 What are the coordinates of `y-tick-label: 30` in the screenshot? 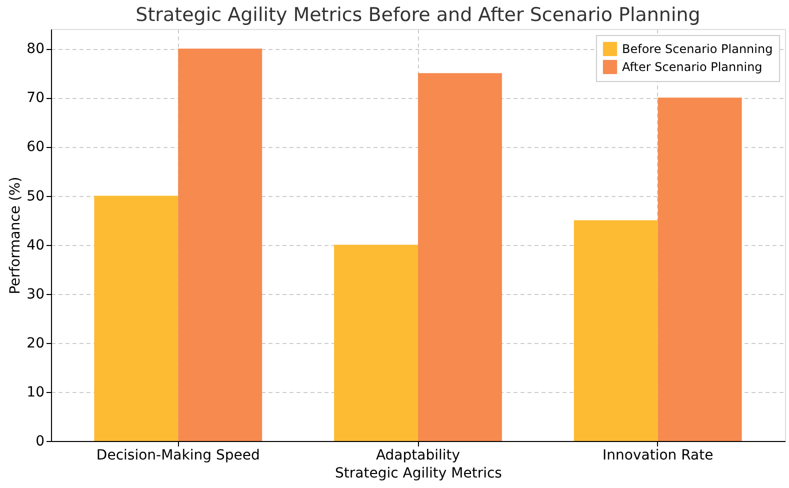 It's located at (35, 294).